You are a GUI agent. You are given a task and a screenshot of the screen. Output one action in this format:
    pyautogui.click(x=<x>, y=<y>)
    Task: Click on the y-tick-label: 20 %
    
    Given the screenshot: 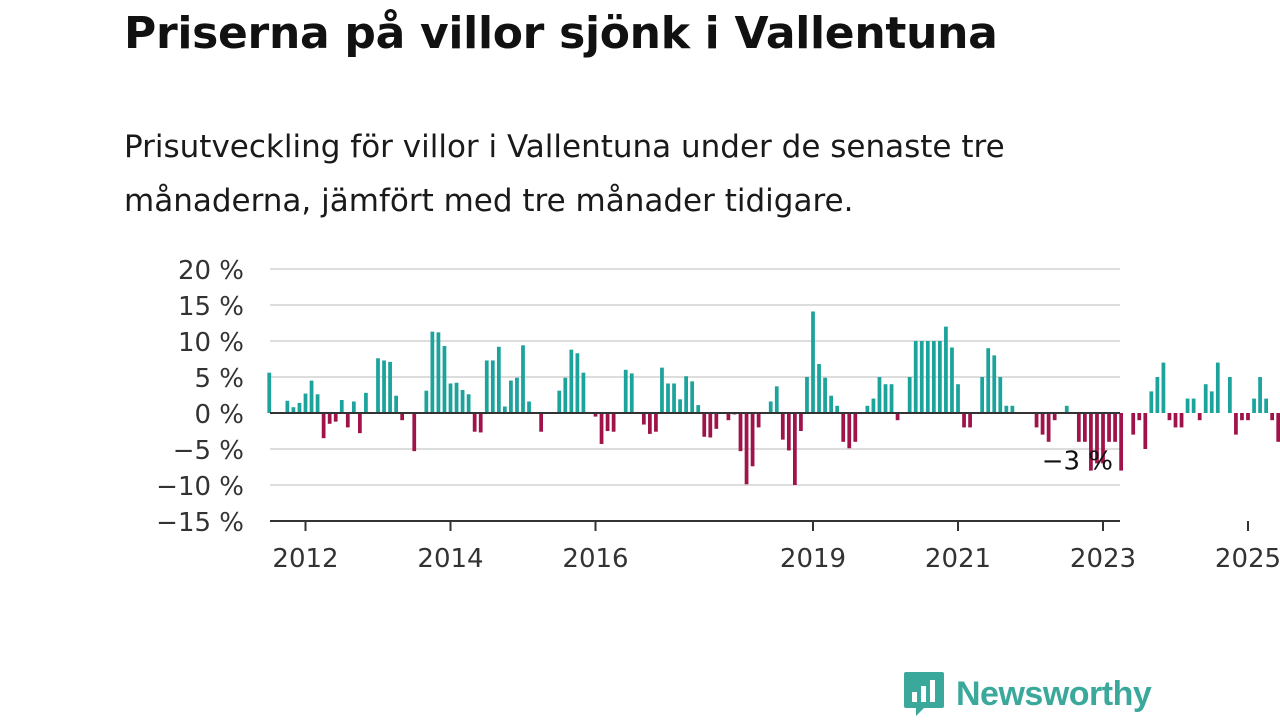 What is the action you would take?
    pyautogui.click(x=211, y=271)
    